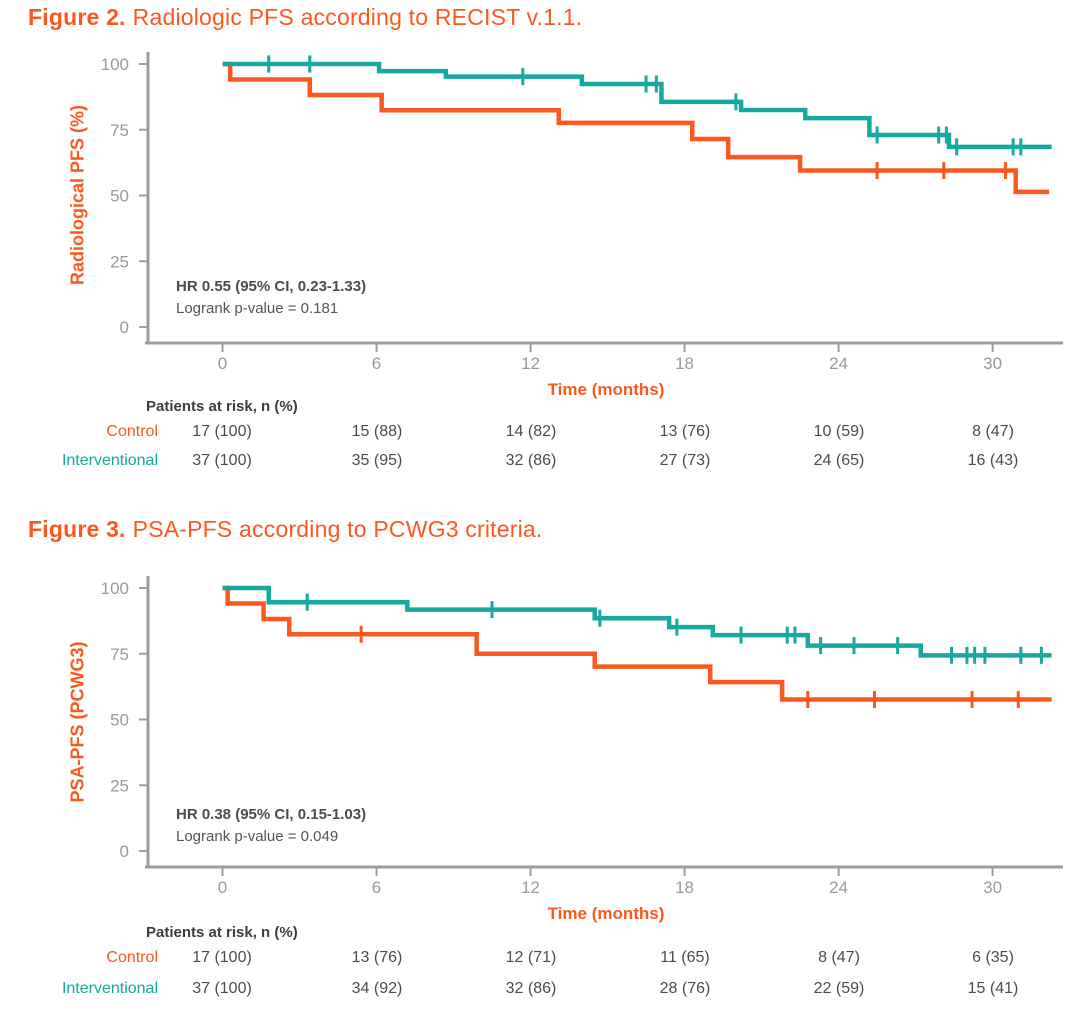 This screenshot has height=1019, width=1080. I want to click on logrank-pvalue-text: Logrank p-value = 0.181, so click(257, 308).